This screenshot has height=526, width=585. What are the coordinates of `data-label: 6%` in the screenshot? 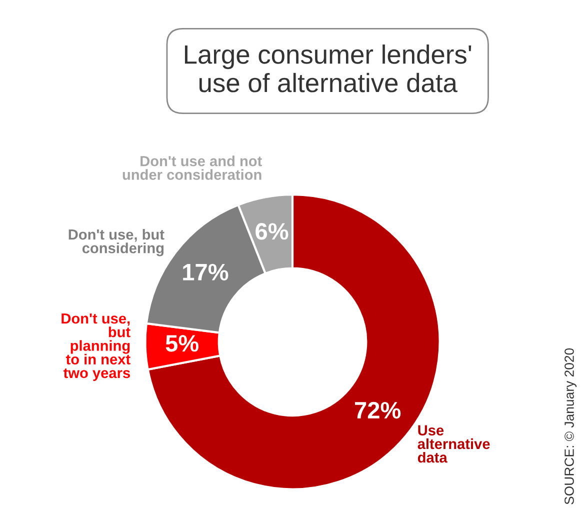 It's located at (272, 231).